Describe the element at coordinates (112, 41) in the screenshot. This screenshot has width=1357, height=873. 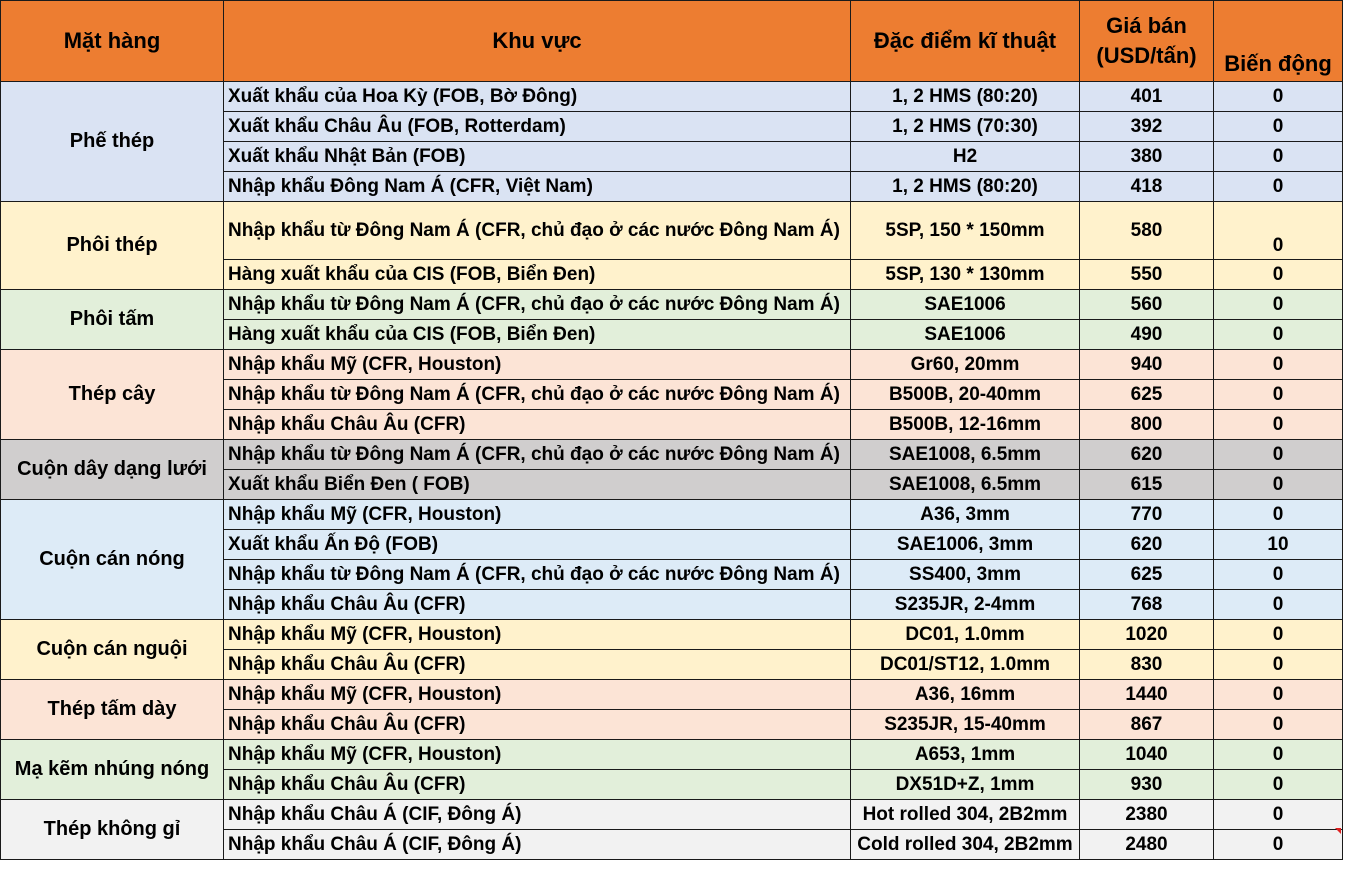
I see `header-mat-hang: Mặt hàng` at that location.